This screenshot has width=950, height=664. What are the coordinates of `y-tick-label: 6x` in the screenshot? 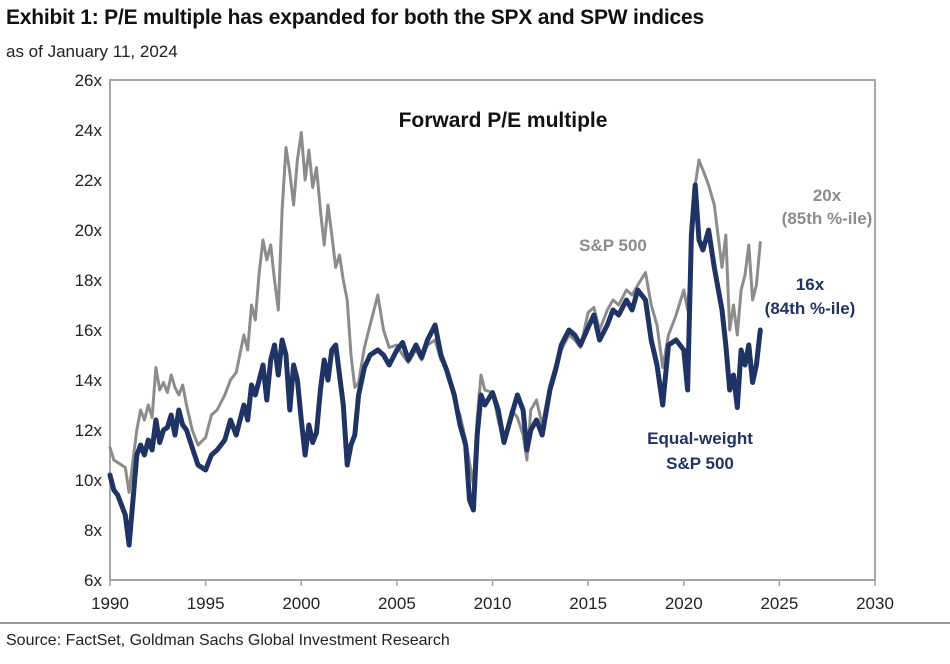 It's located at (93, 580).